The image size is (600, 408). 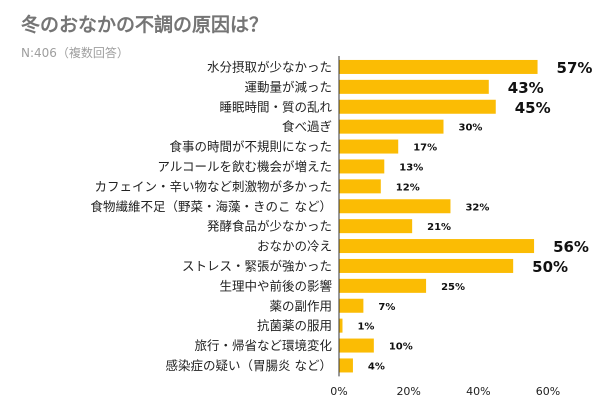 I want to click on chart-subtitle: N:406（複数回答）, so click(x=75, y=53).